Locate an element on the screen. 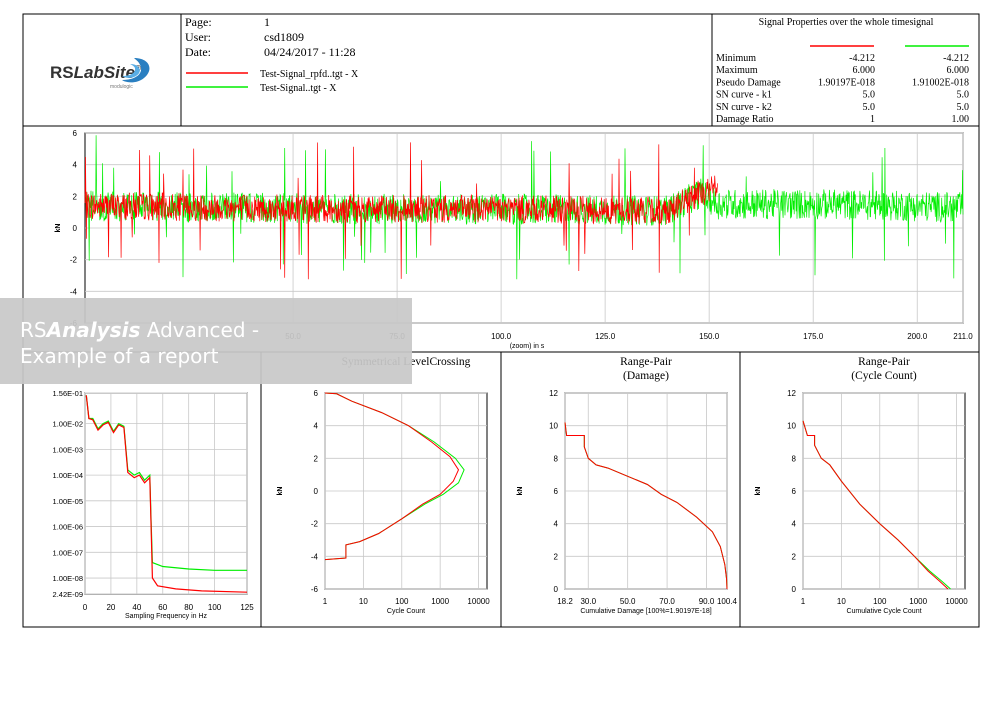 Image resolution: width=1000 pixels, height=714 pixels. logo-swoosh-icon is located at coordinates (136, 70).